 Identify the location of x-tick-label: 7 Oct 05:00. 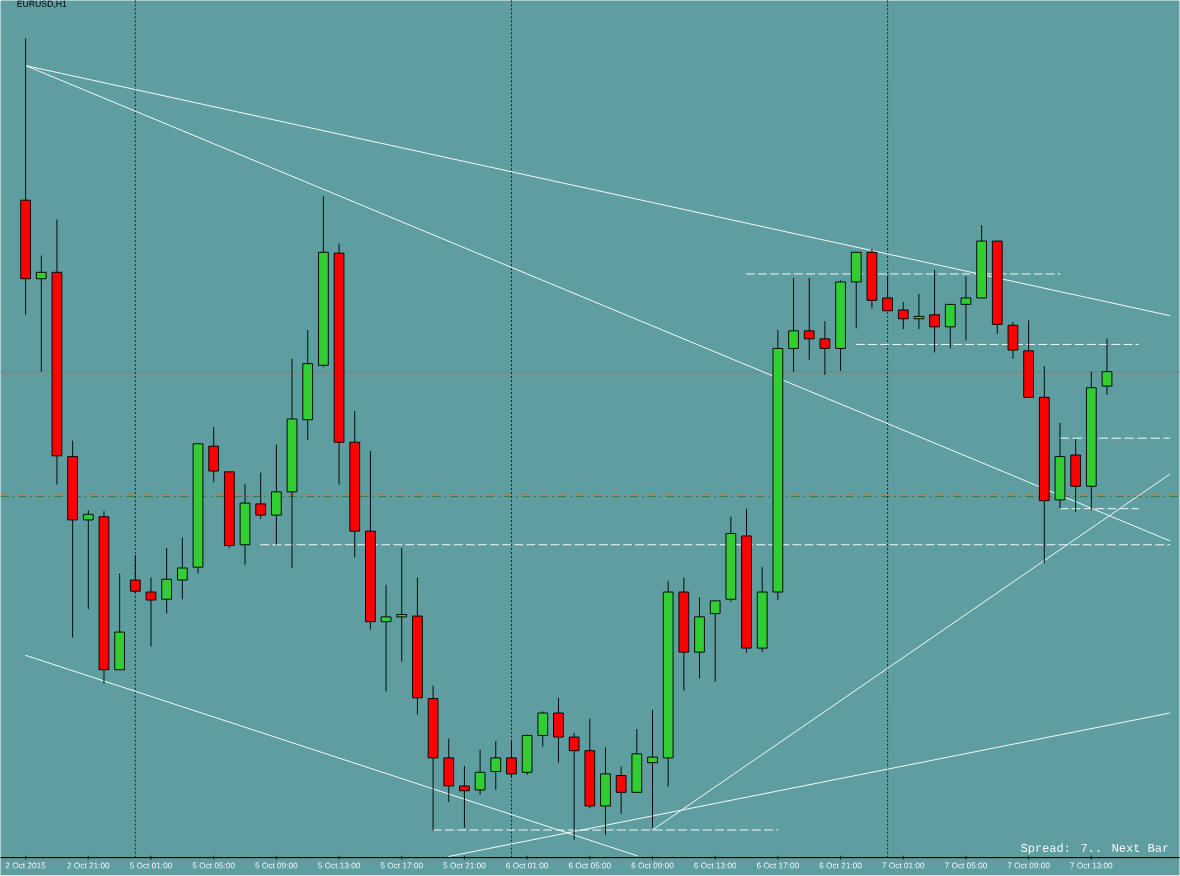
(966, 865).